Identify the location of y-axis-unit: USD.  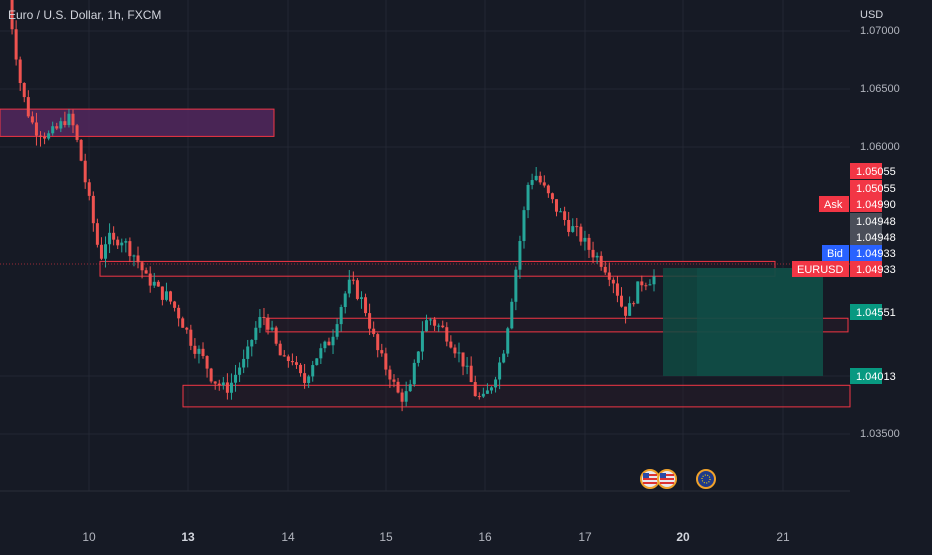
(871, 15).